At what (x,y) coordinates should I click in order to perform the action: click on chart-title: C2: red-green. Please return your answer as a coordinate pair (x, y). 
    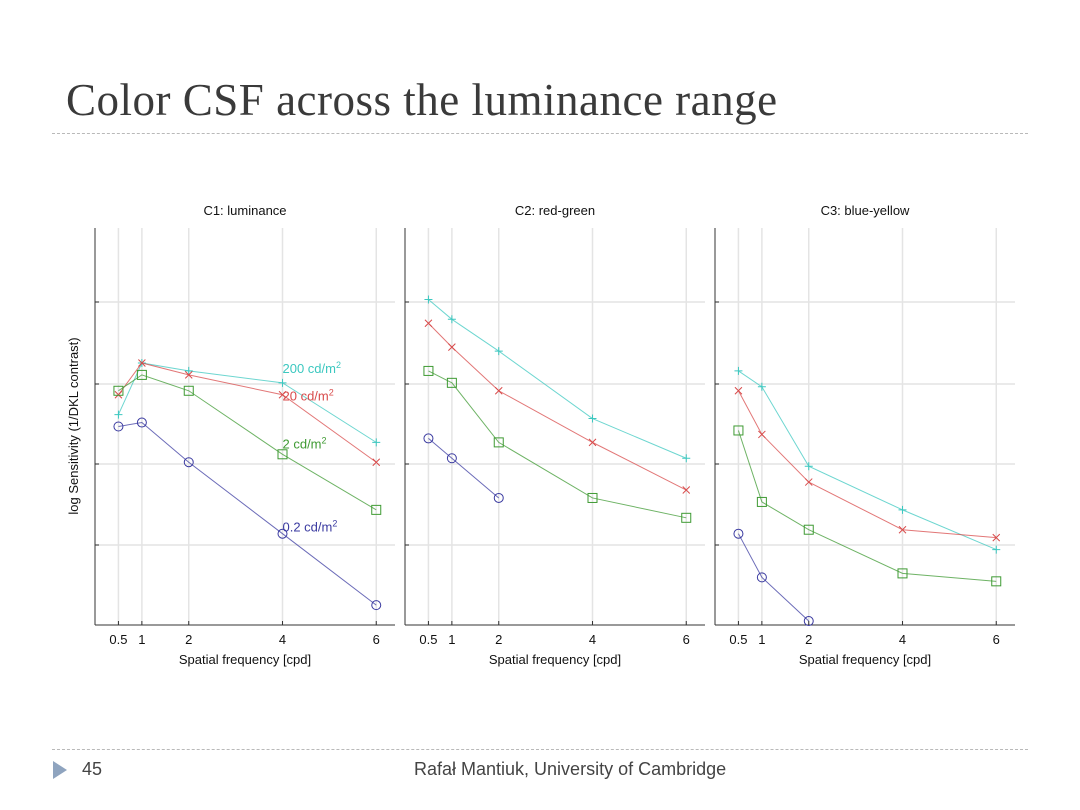
    Looking at the image, I should click on (555, 210).